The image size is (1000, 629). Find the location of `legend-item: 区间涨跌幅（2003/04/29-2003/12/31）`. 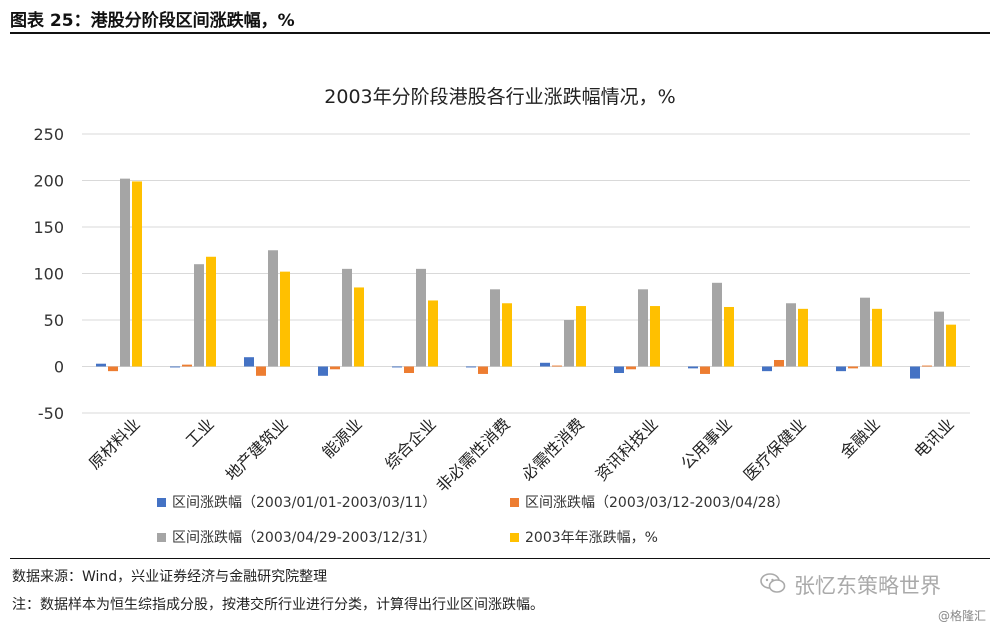

legend-item: 区间涨跌幅（2003/04/29-2003/12/31） is located at coordinates (296, 537).